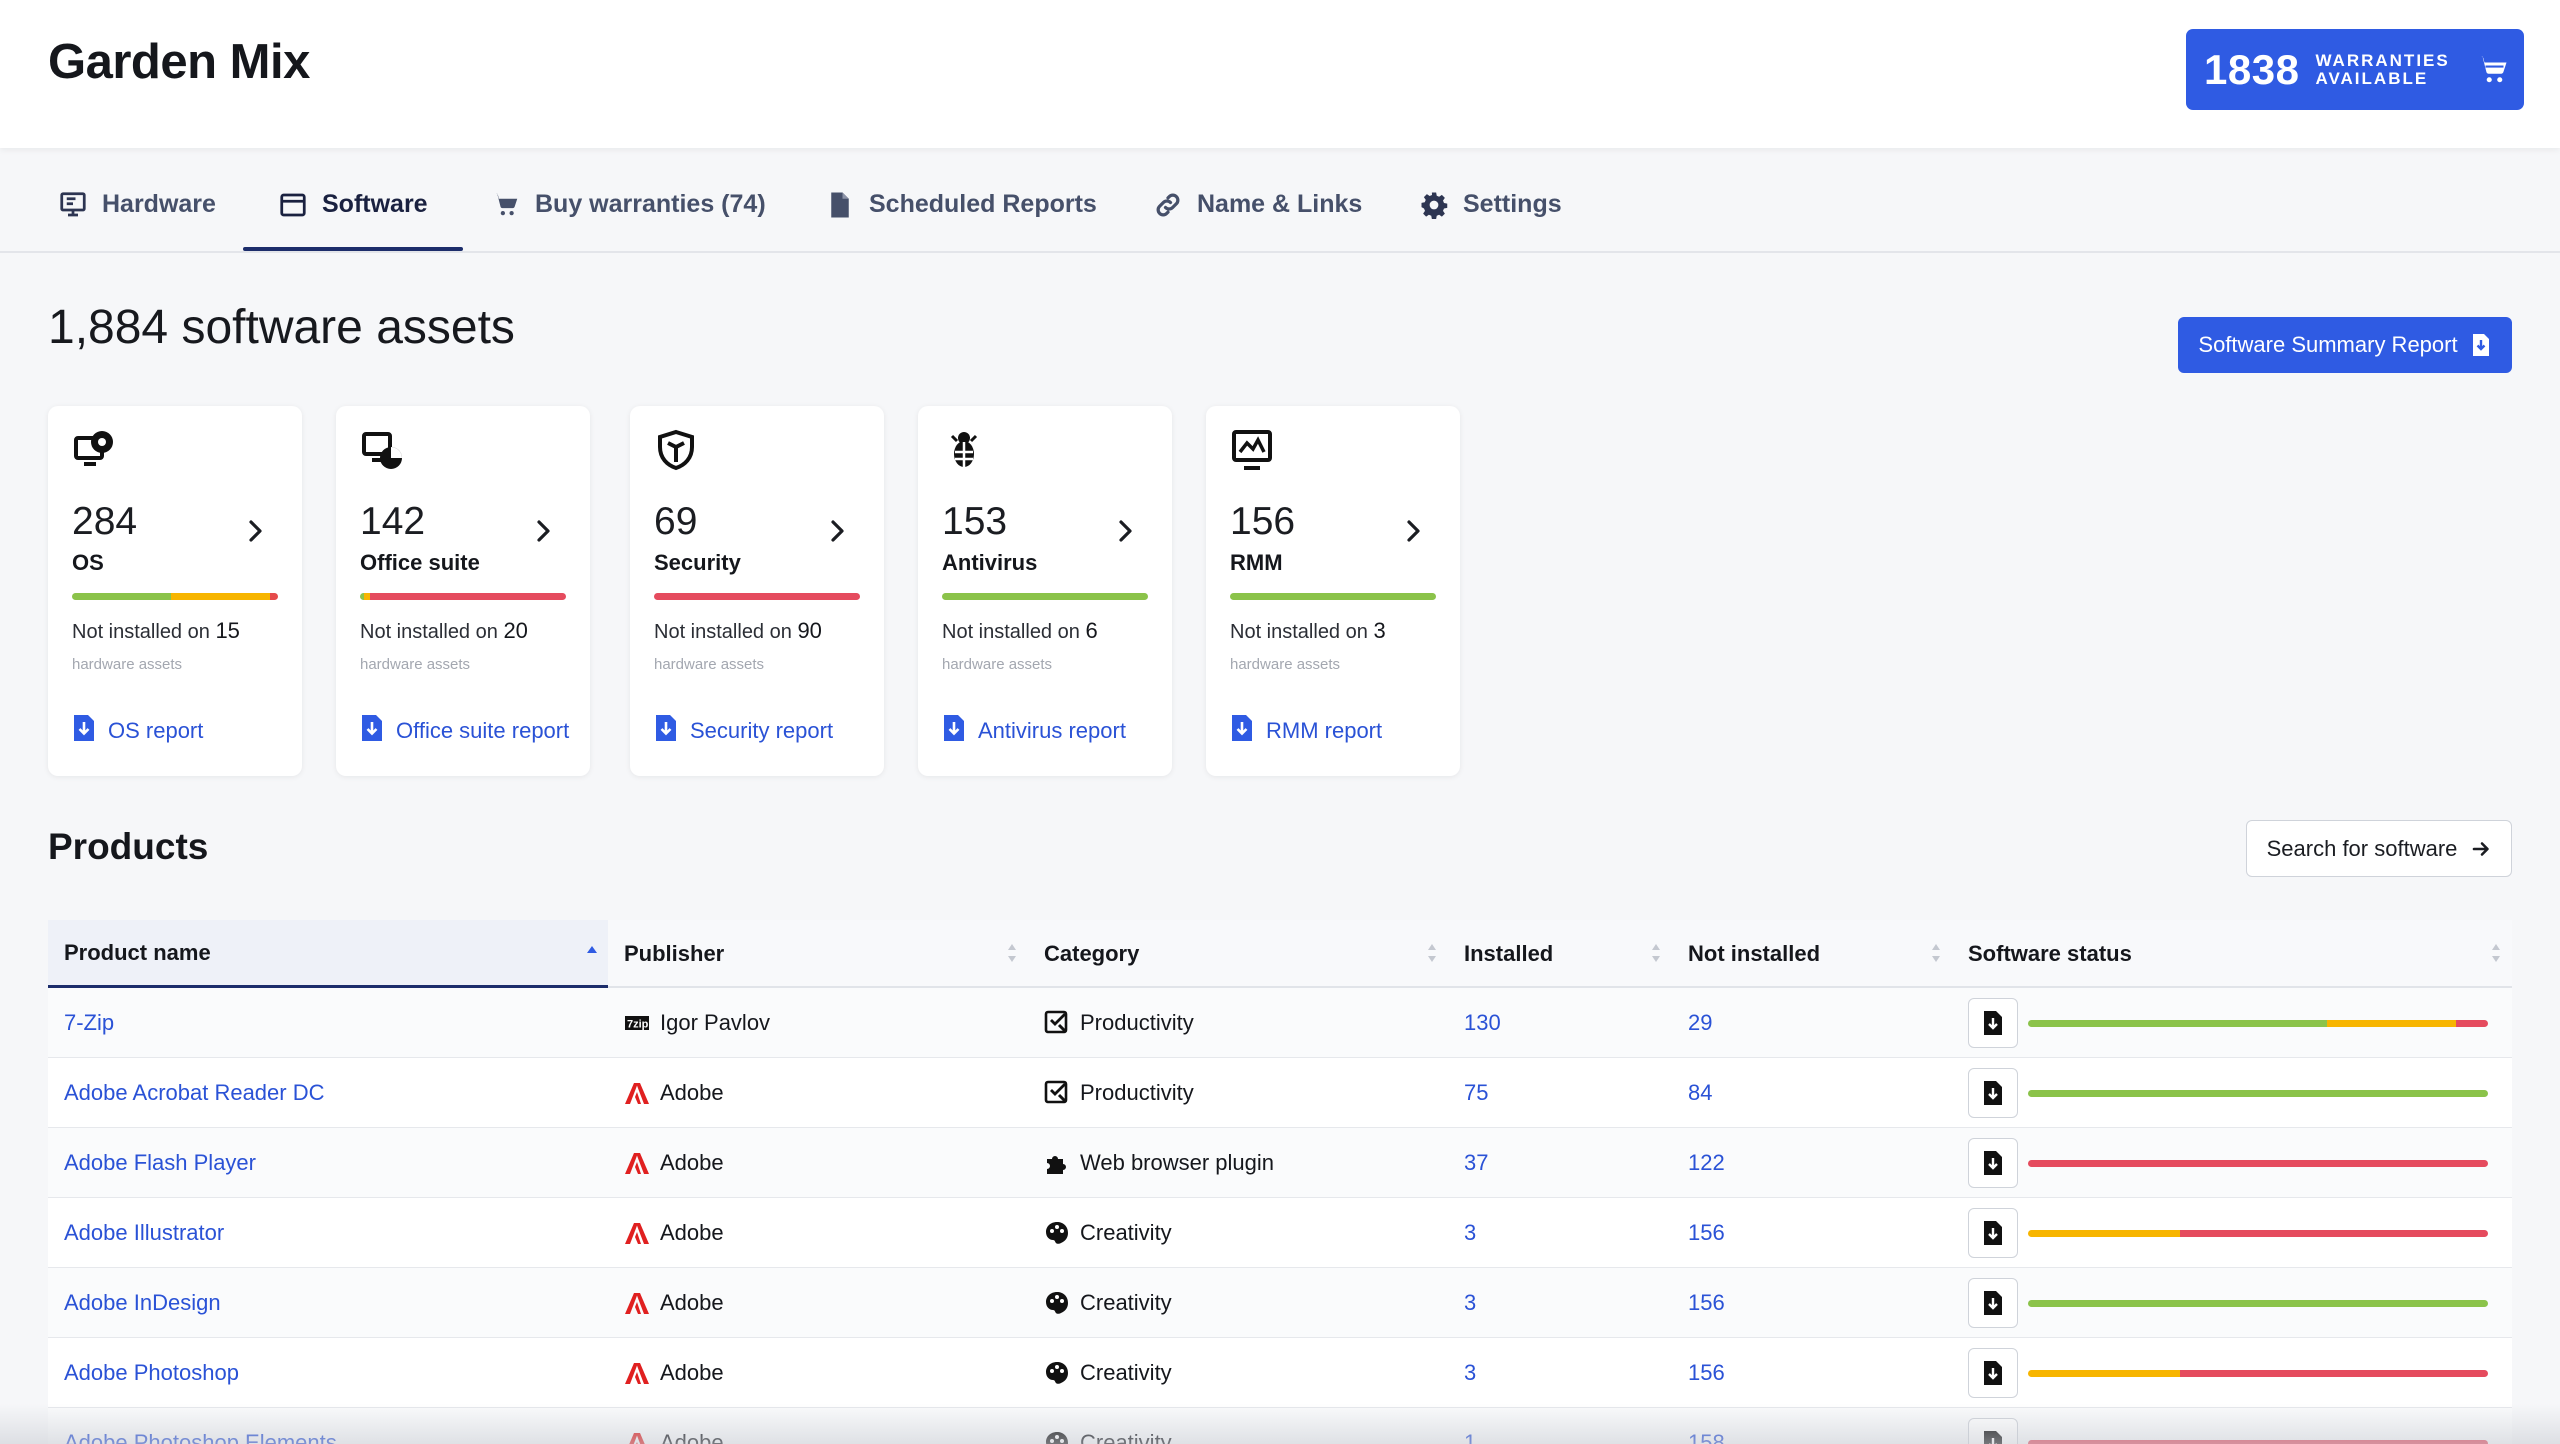  Describe the element at coordinates (1476, 1162) in the screenshot. I see `installed-count-link: 37` at that location.